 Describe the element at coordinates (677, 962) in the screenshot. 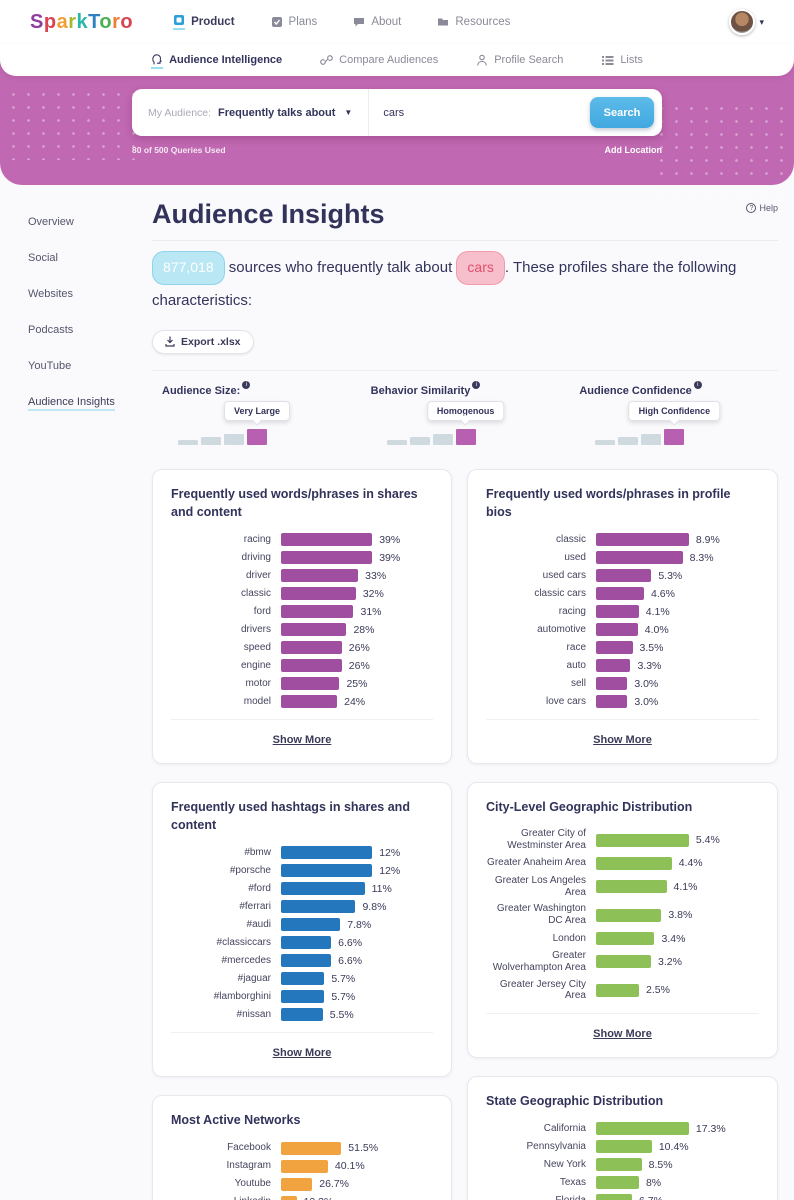

I see `bar-track: 3.2%` at that location.